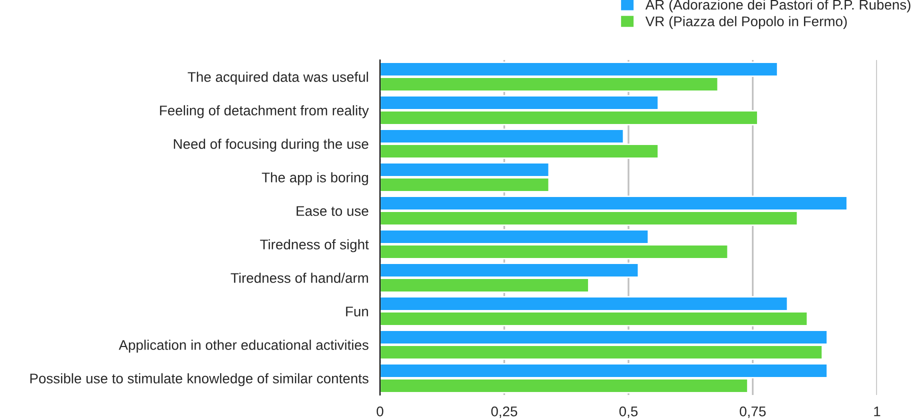 Image resolution: width=915 pixels, height=419 pixels. I want to click on legend-label: VR (Piazza del Popolo in Fermo), so click(746, 23).